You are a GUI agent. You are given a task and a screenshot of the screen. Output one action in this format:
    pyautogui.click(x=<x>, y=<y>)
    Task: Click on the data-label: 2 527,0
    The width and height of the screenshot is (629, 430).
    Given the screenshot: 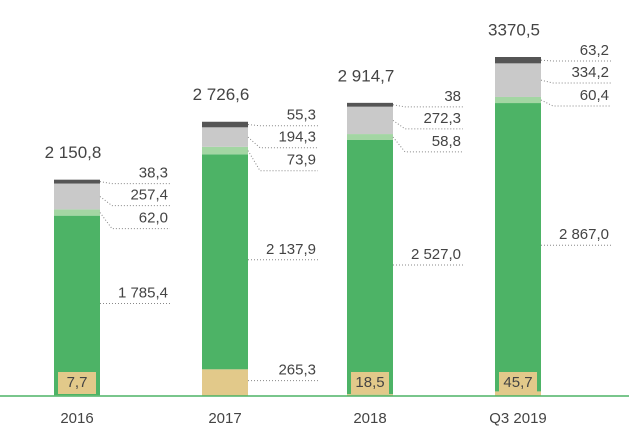 What is the action you would take?
    pyautogui.click(x=436, y=254)
    